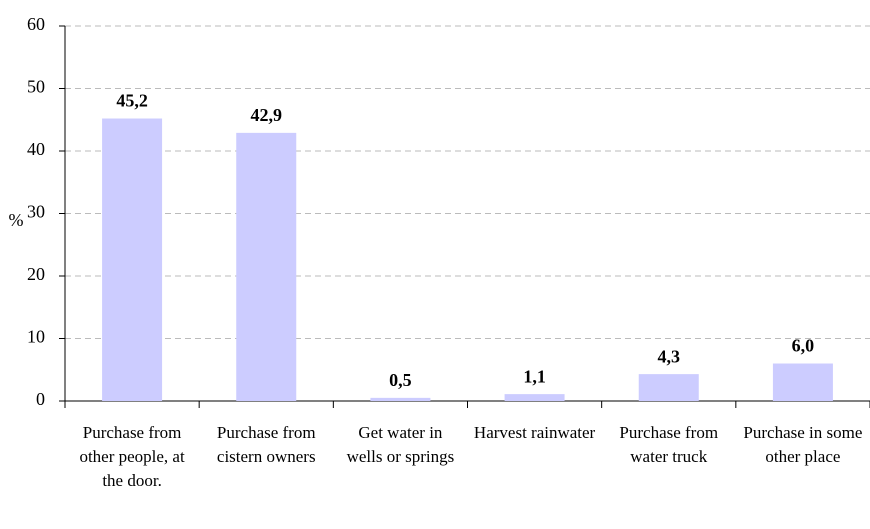 The width and height of the screenshot is (870, 529). I want to click on y-tick-label: 40, so click(36, 149).